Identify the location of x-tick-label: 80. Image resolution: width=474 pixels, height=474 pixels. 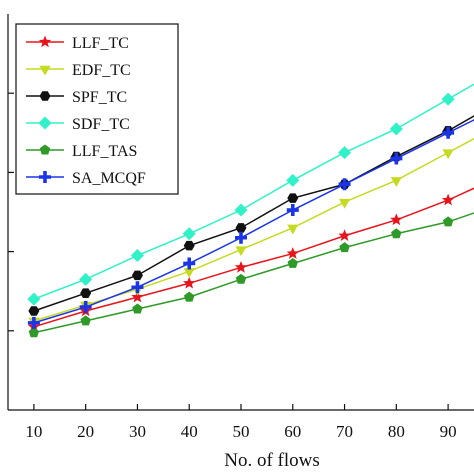
(396, 431).